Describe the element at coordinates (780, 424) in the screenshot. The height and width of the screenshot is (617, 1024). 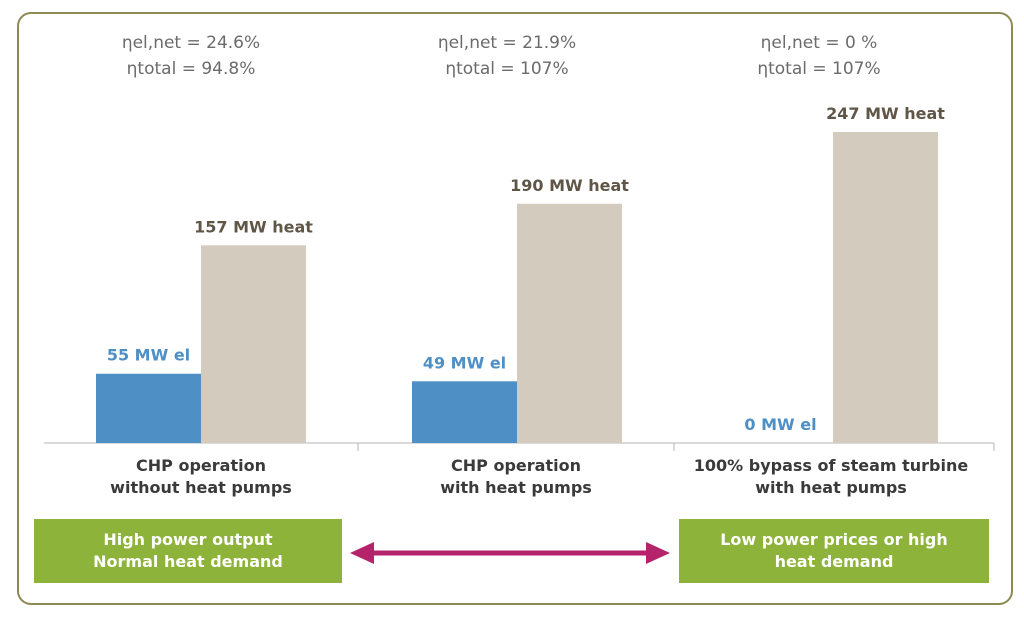
I see `electric-value-label-3: 0 MW el` at that location.